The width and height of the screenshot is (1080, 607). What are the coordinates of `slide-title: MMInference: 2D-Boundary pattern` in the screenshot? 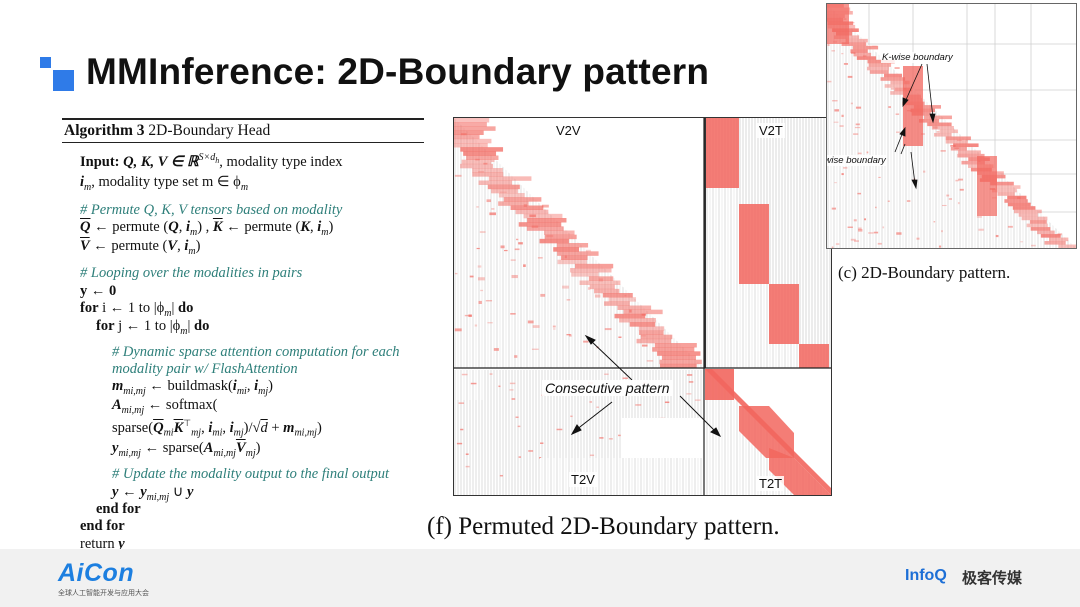 It's located at (398, 71).